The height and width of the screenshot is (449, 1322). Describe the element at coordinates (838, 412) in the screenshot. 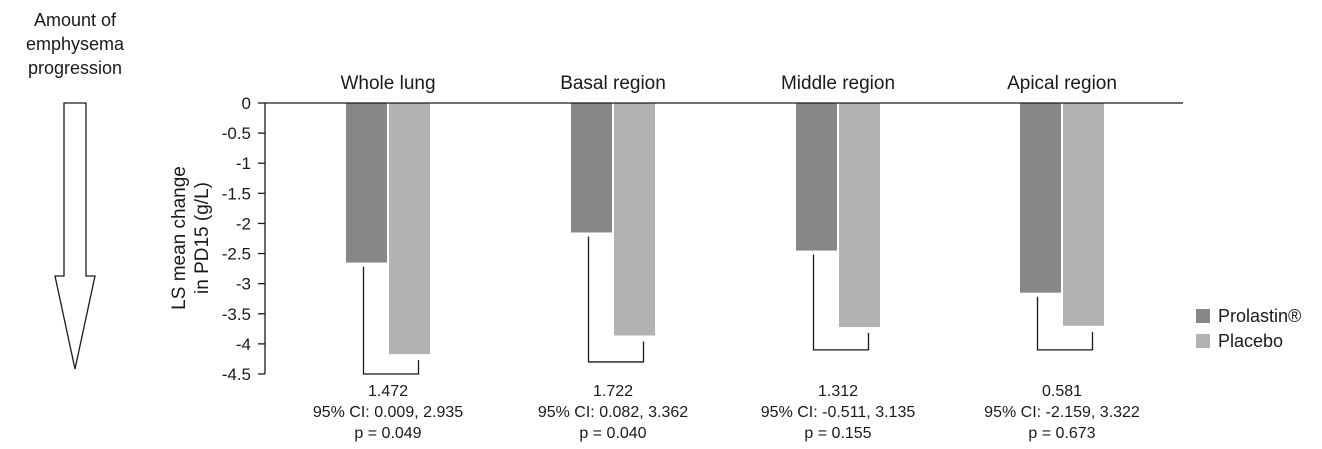

I see `ci-label: 95% CI: -0.511, 3.135` at that location.